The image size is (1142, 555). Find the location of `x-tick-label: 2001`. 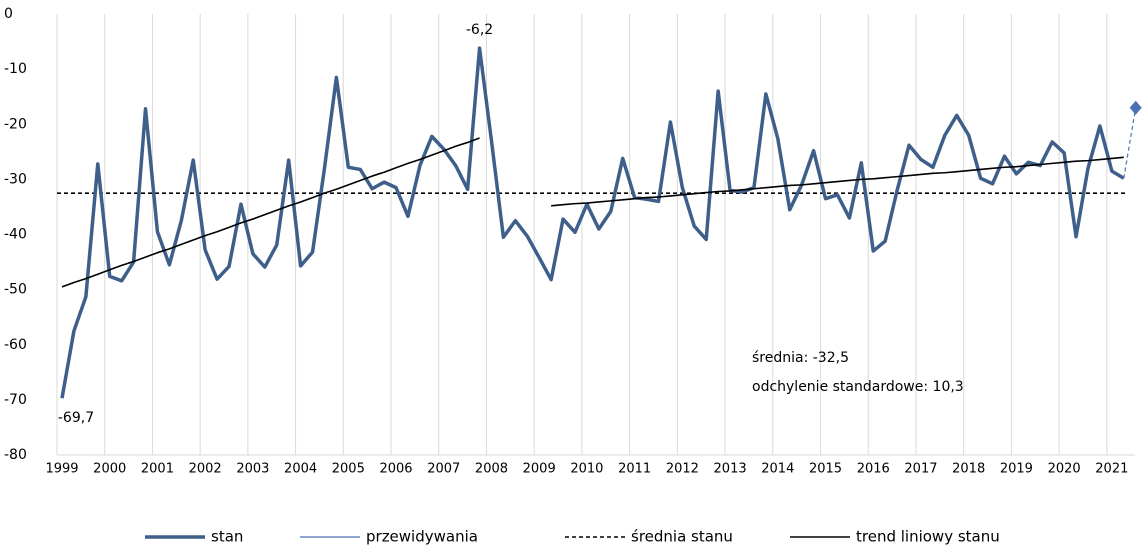

x-tick-label: 2001 is located at coordinates (157, 469).